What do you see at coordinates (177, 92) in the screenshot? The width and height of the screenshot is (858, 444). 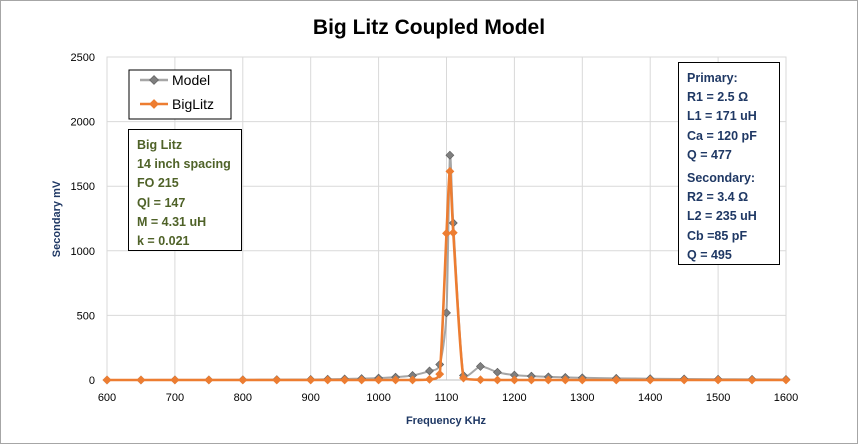 I see `legend-items: Model BigLitz` at bounding box center [177, 92].